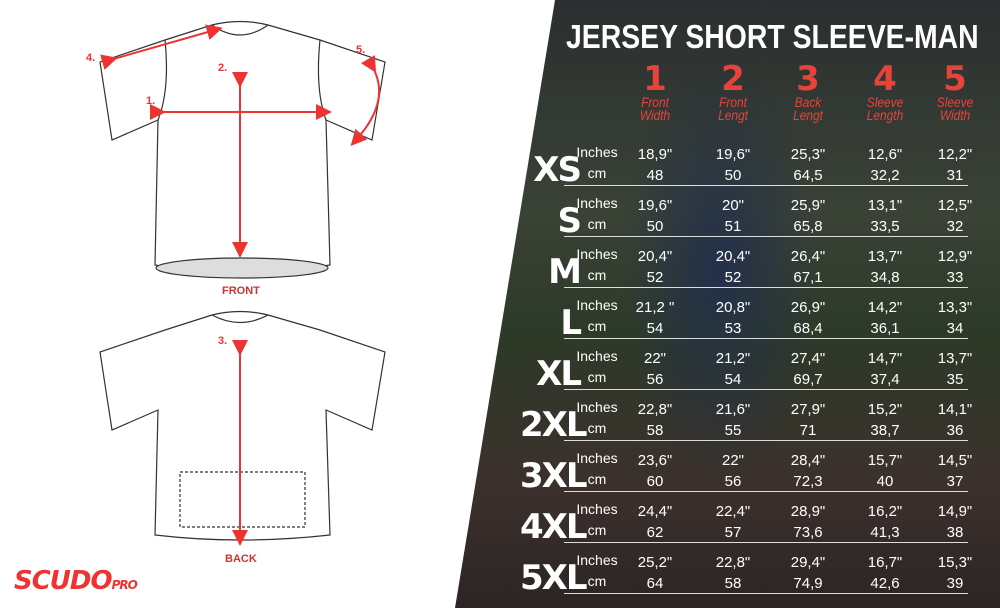  Describe the element at coordinates (885, 481) in the screenshot. I see `cm-value: 40` at that location.